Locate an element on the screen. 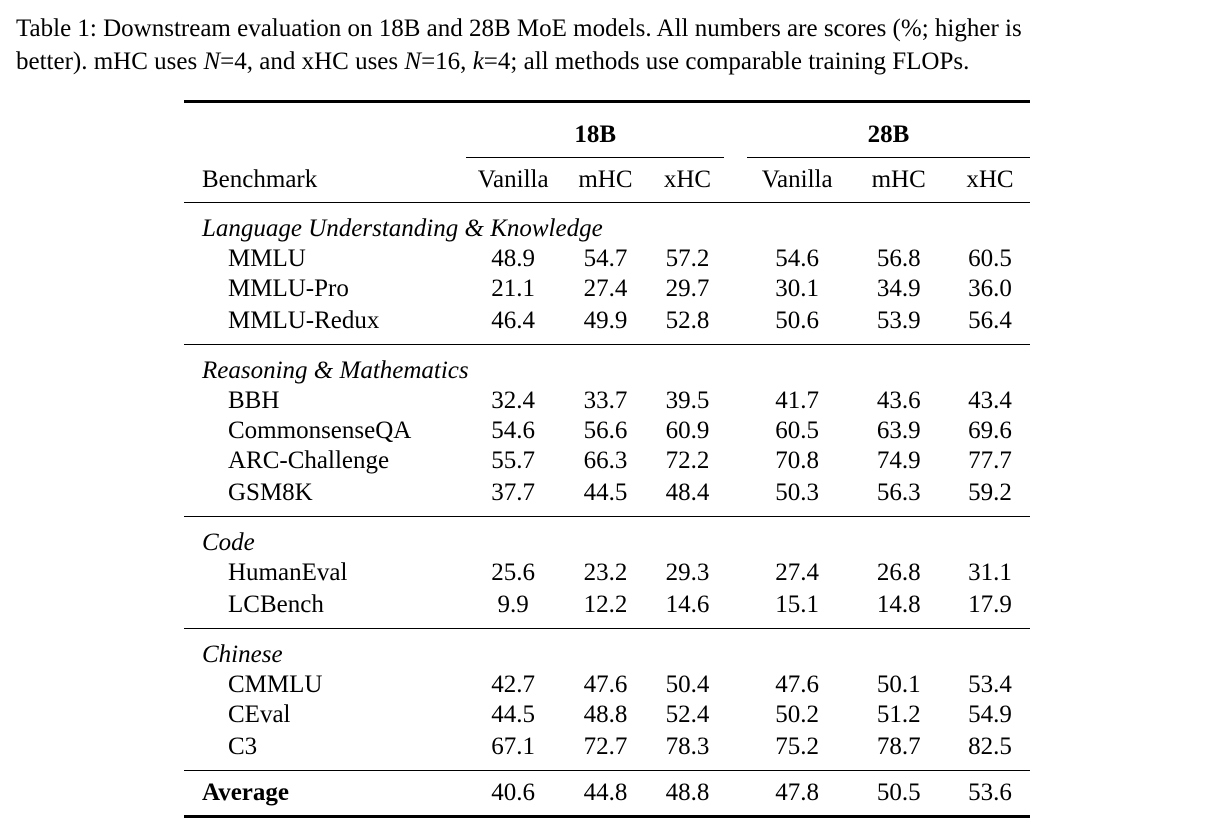 Image resolution: width=1219 pixels, height=818 pixels. caption-var-n1: N is located at coordinates (212, 61).